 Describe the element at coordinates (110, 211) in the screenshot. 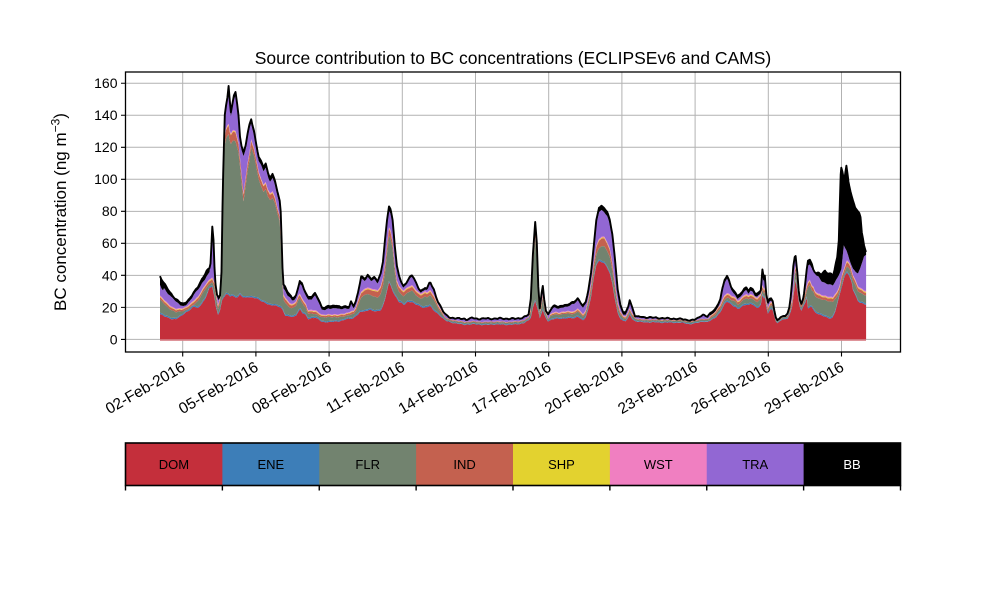

I see `svg-text: 80` at that location.